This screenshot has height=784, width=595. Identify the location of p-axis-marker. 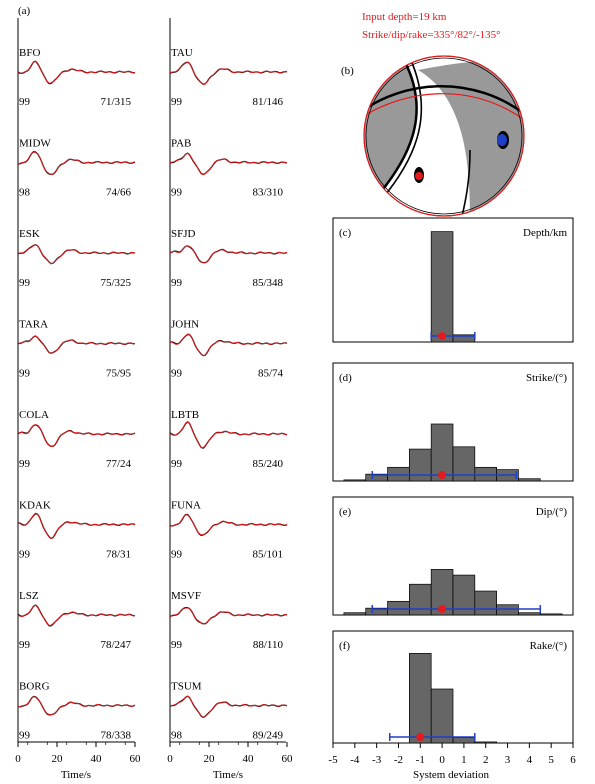
(419, 176).